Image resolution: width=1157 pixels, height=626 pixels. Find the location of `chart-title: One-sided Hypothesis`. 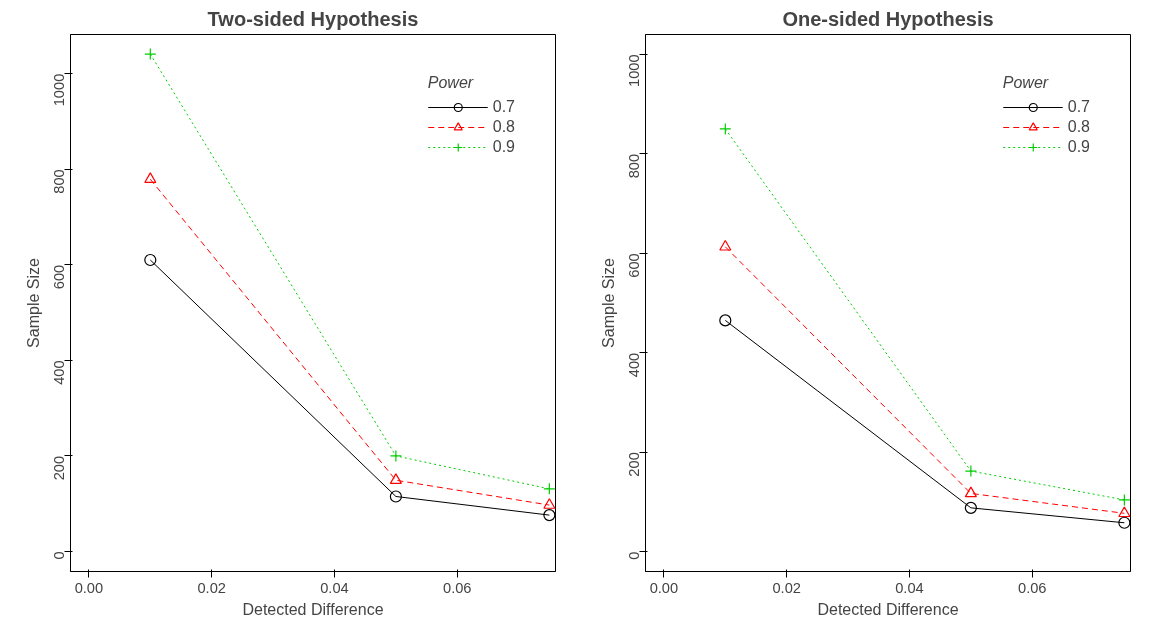

chart-title: One-sided Hypothesis is located at coordinates (888, 18).